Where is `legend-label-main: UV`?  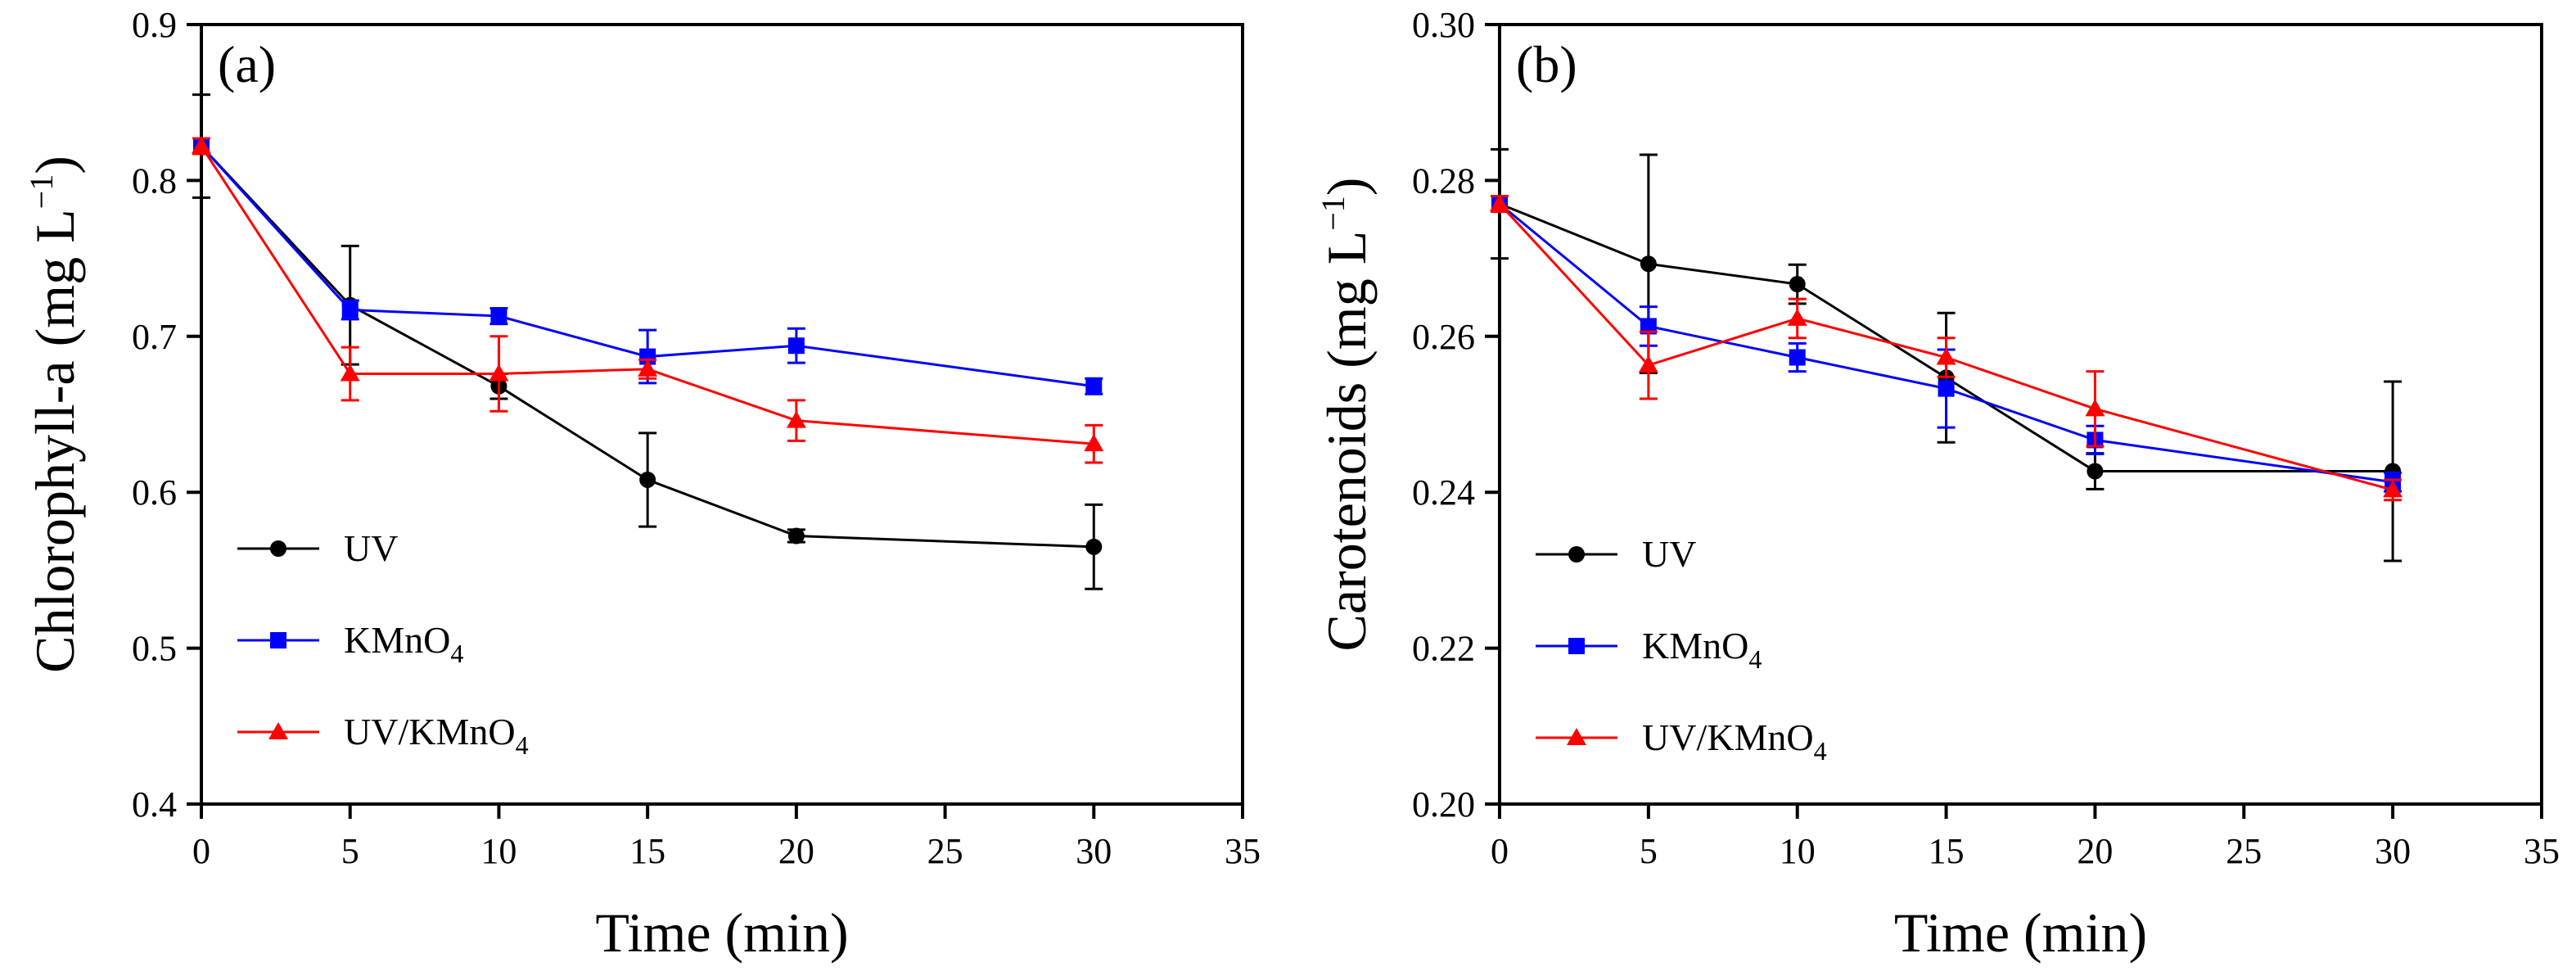 legend-label-main: UV is located at coordinates (371, 548).